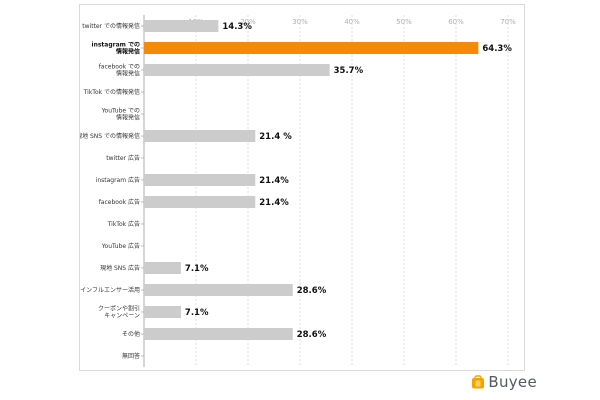  Describe the element at coordinates (352, 22) in the screenshot. I see `x-tick-label: 40%` at that location.